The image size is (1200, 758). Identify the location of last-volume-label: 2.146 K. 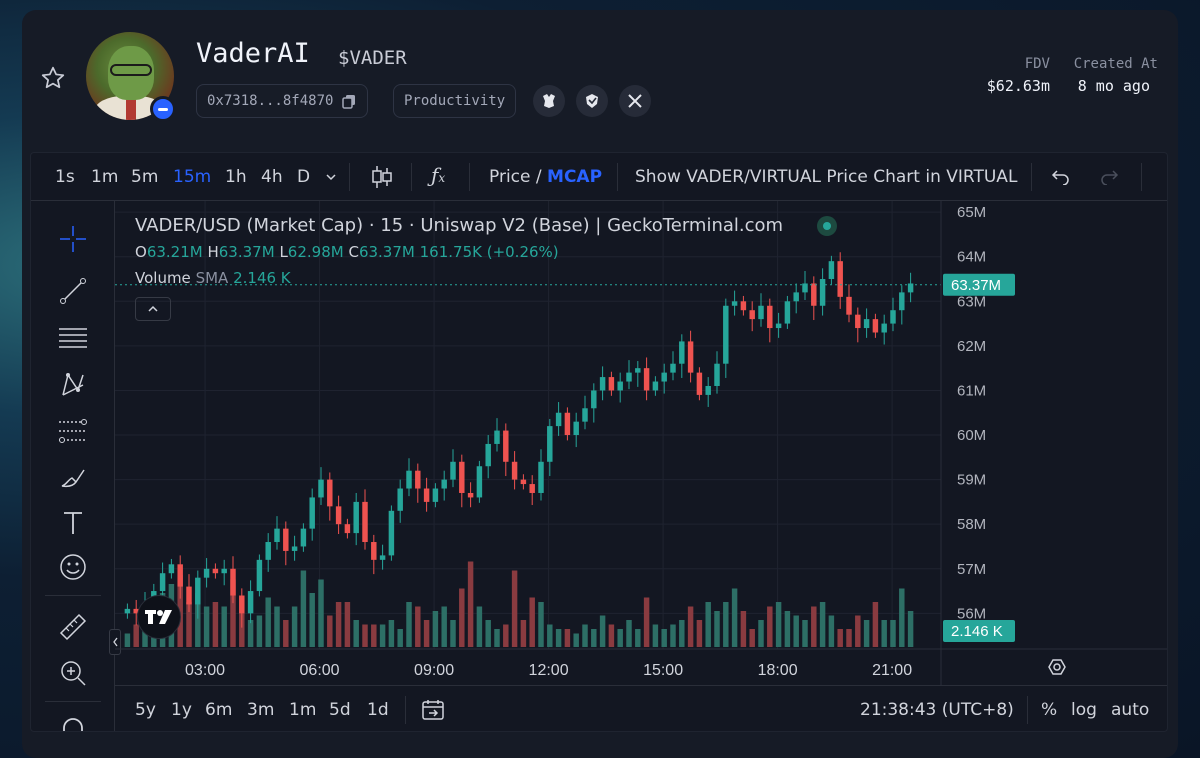
(977, 631).